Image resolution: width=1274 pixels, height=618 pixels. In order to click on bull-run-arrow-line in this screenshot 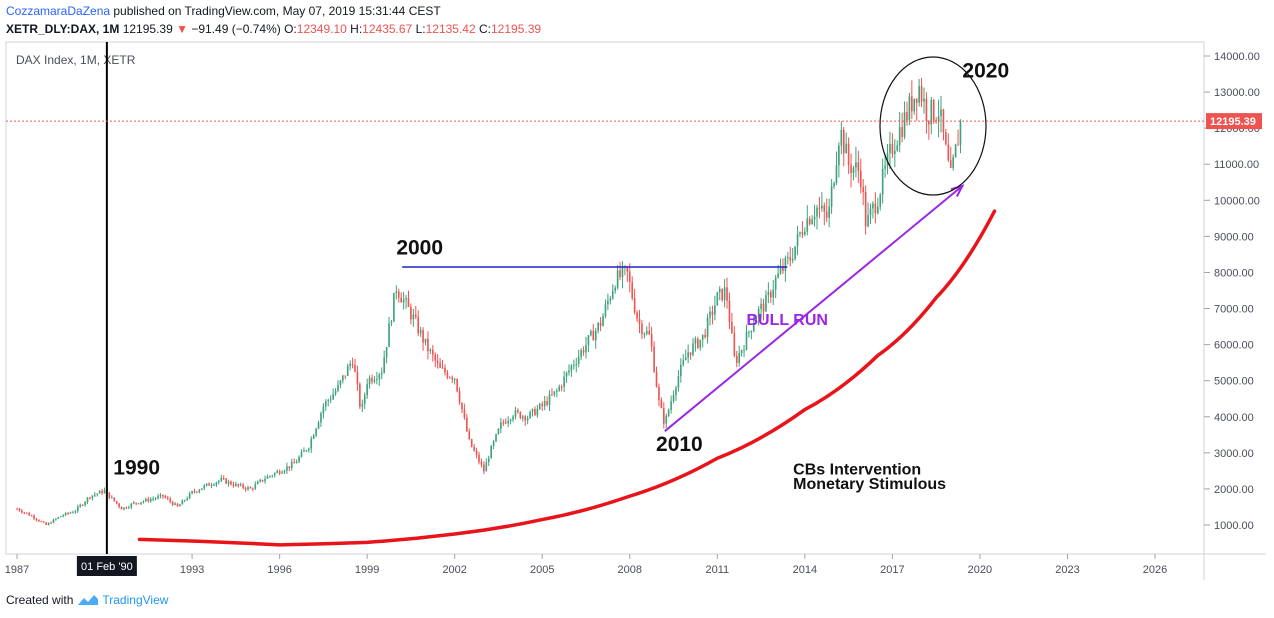, I will do `click(814, 308)`.